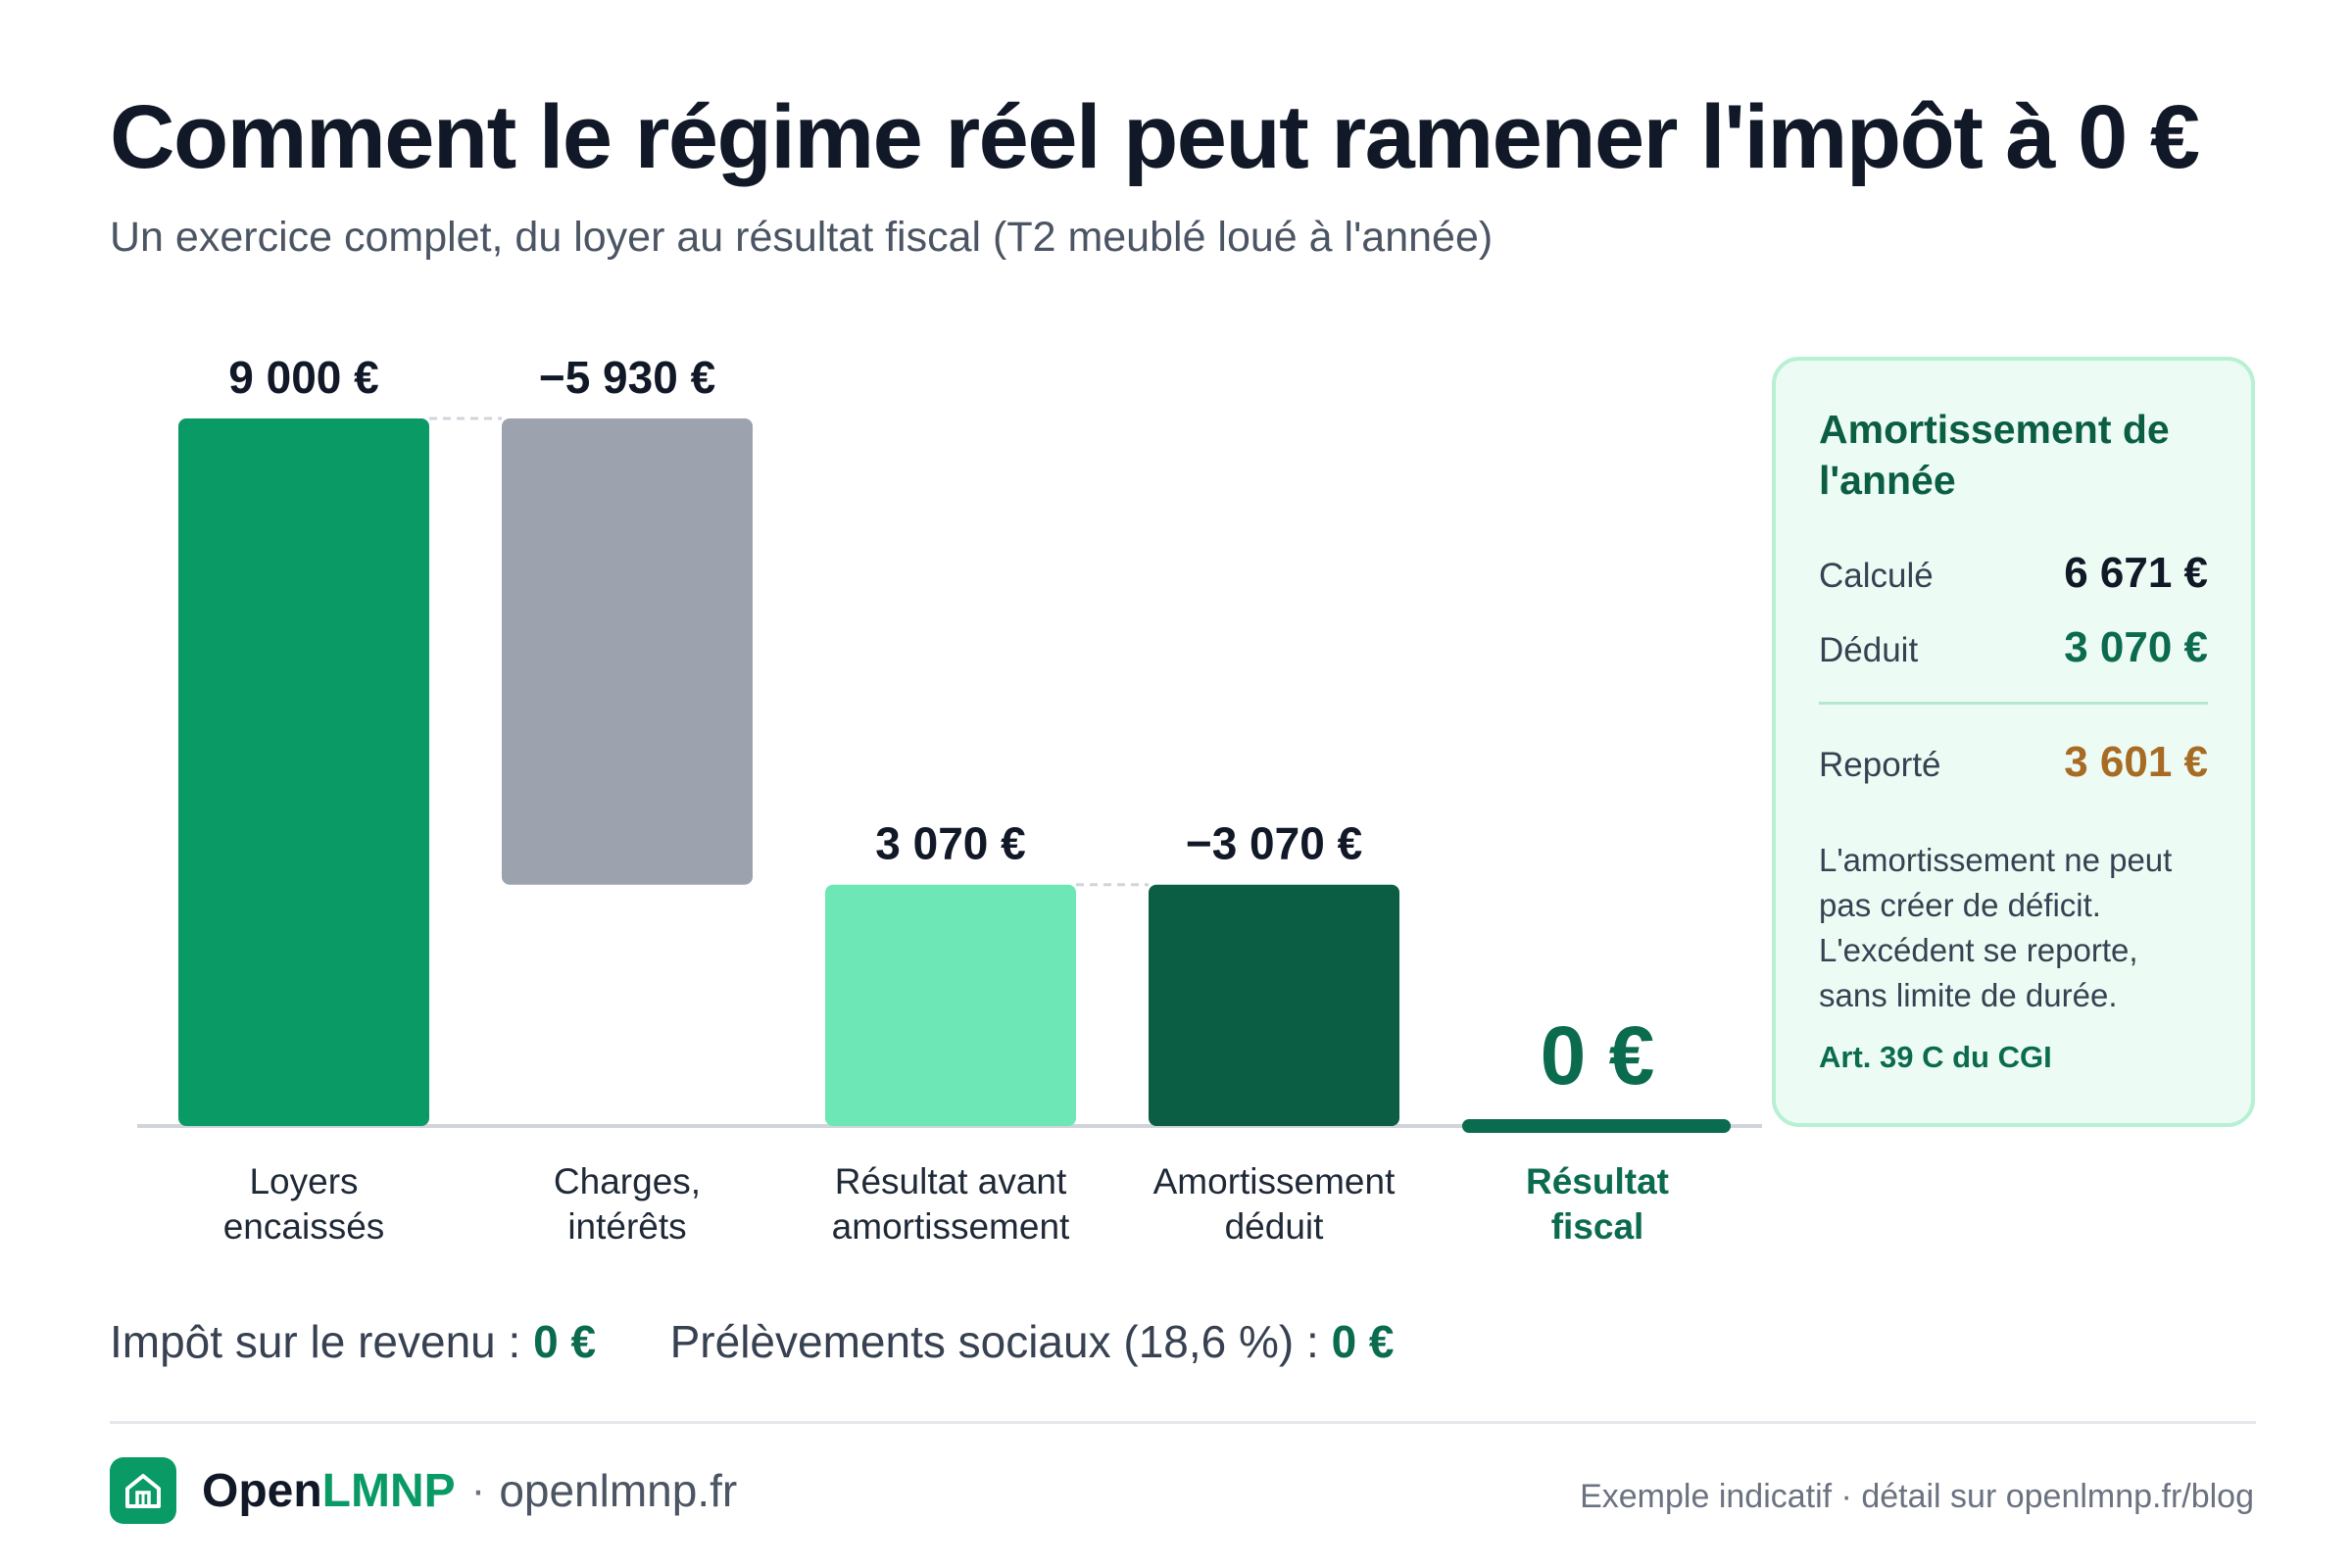 This screenshot has height=1568, width=2352. What do you see at coordinates (1994, 455) in the screenshot?
I see `panel-title: Amortissement de l'année` at bounding box center [1994, 455].